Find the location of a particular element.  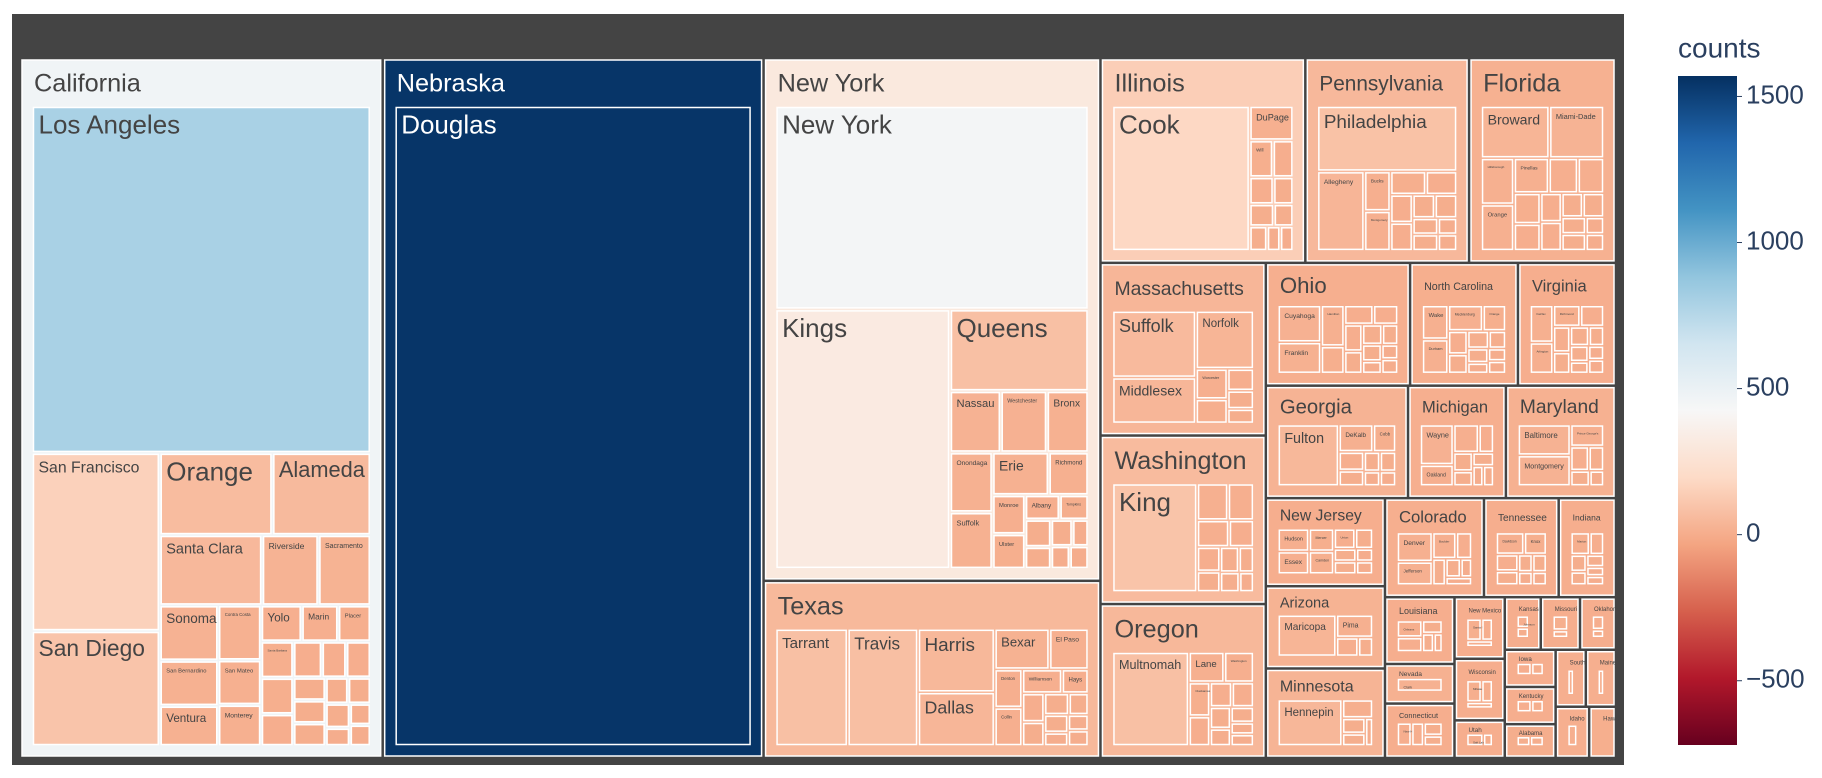

county-label: Cuyahoga is located at coordinates (1299, 316).